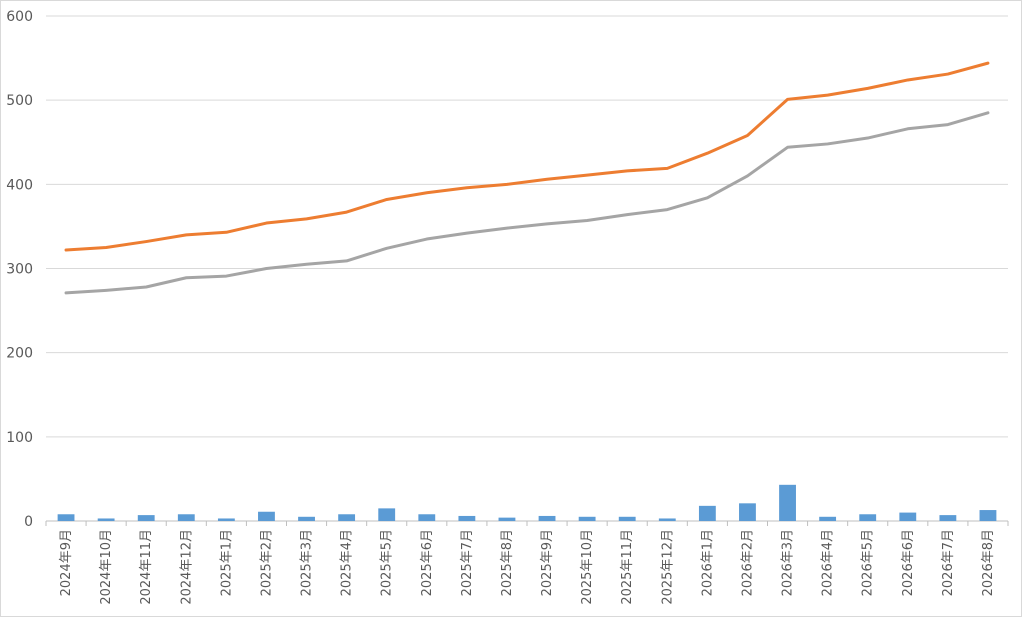  What do you see at coordinates (467, 562) in the screenshot?
I see `x-tick-label: 2025年7月` at bounding box center [467, 562].